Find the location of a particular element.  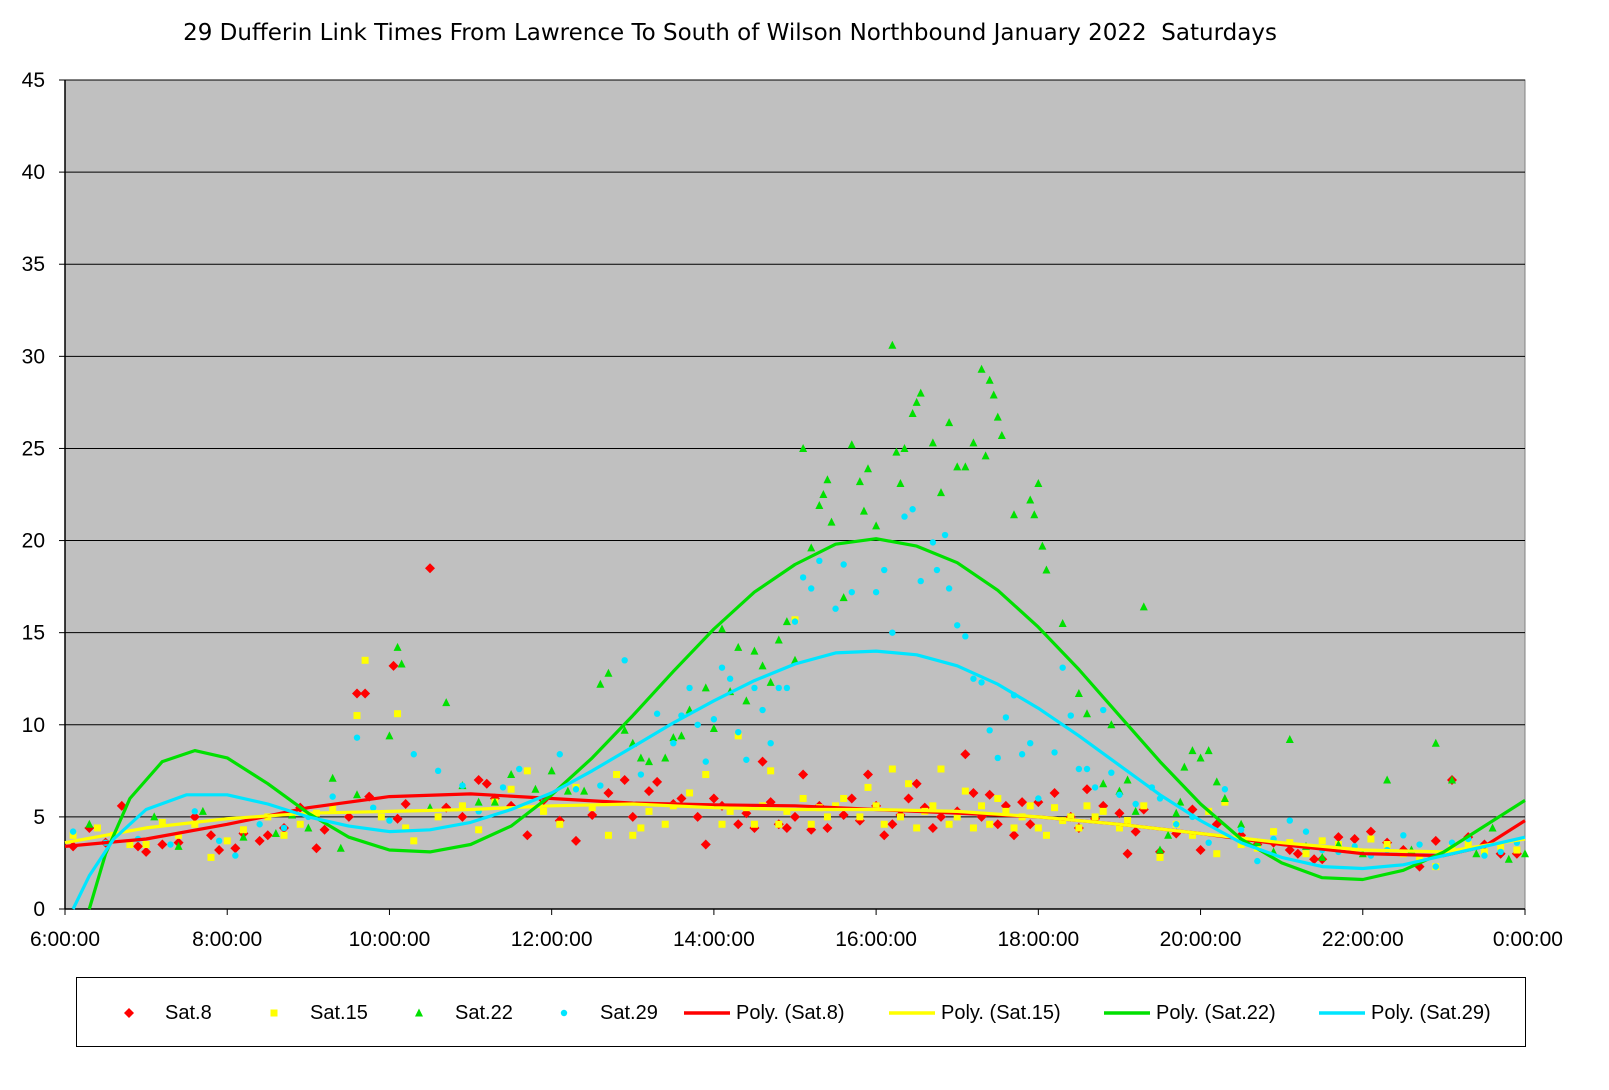

legend-line-swatch is located at coordinates (1127, 1013).